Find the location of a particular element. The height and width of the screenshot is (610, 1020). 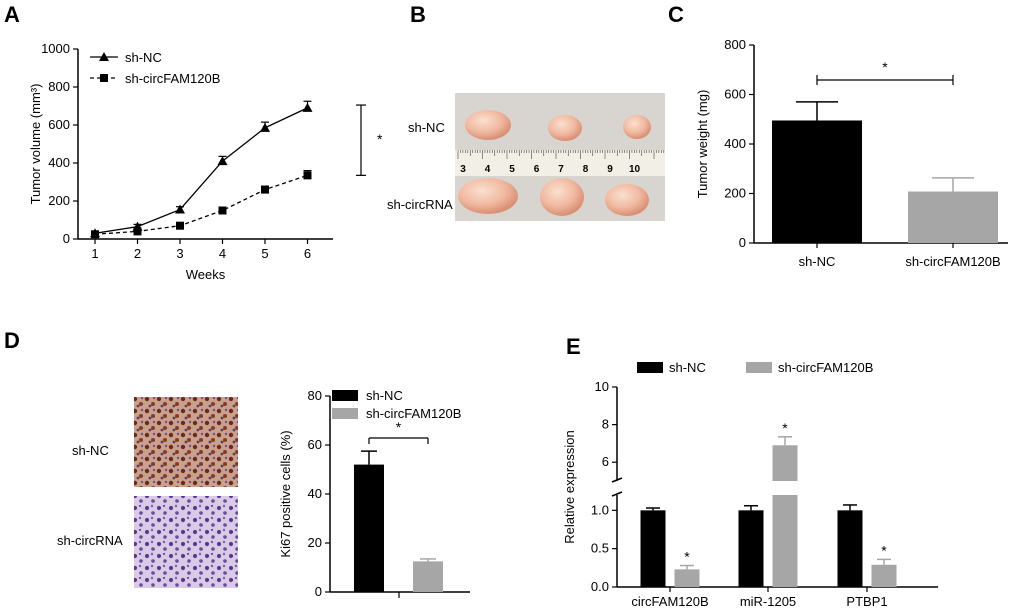

panel-a-axes is located at coordinates (205, 144).